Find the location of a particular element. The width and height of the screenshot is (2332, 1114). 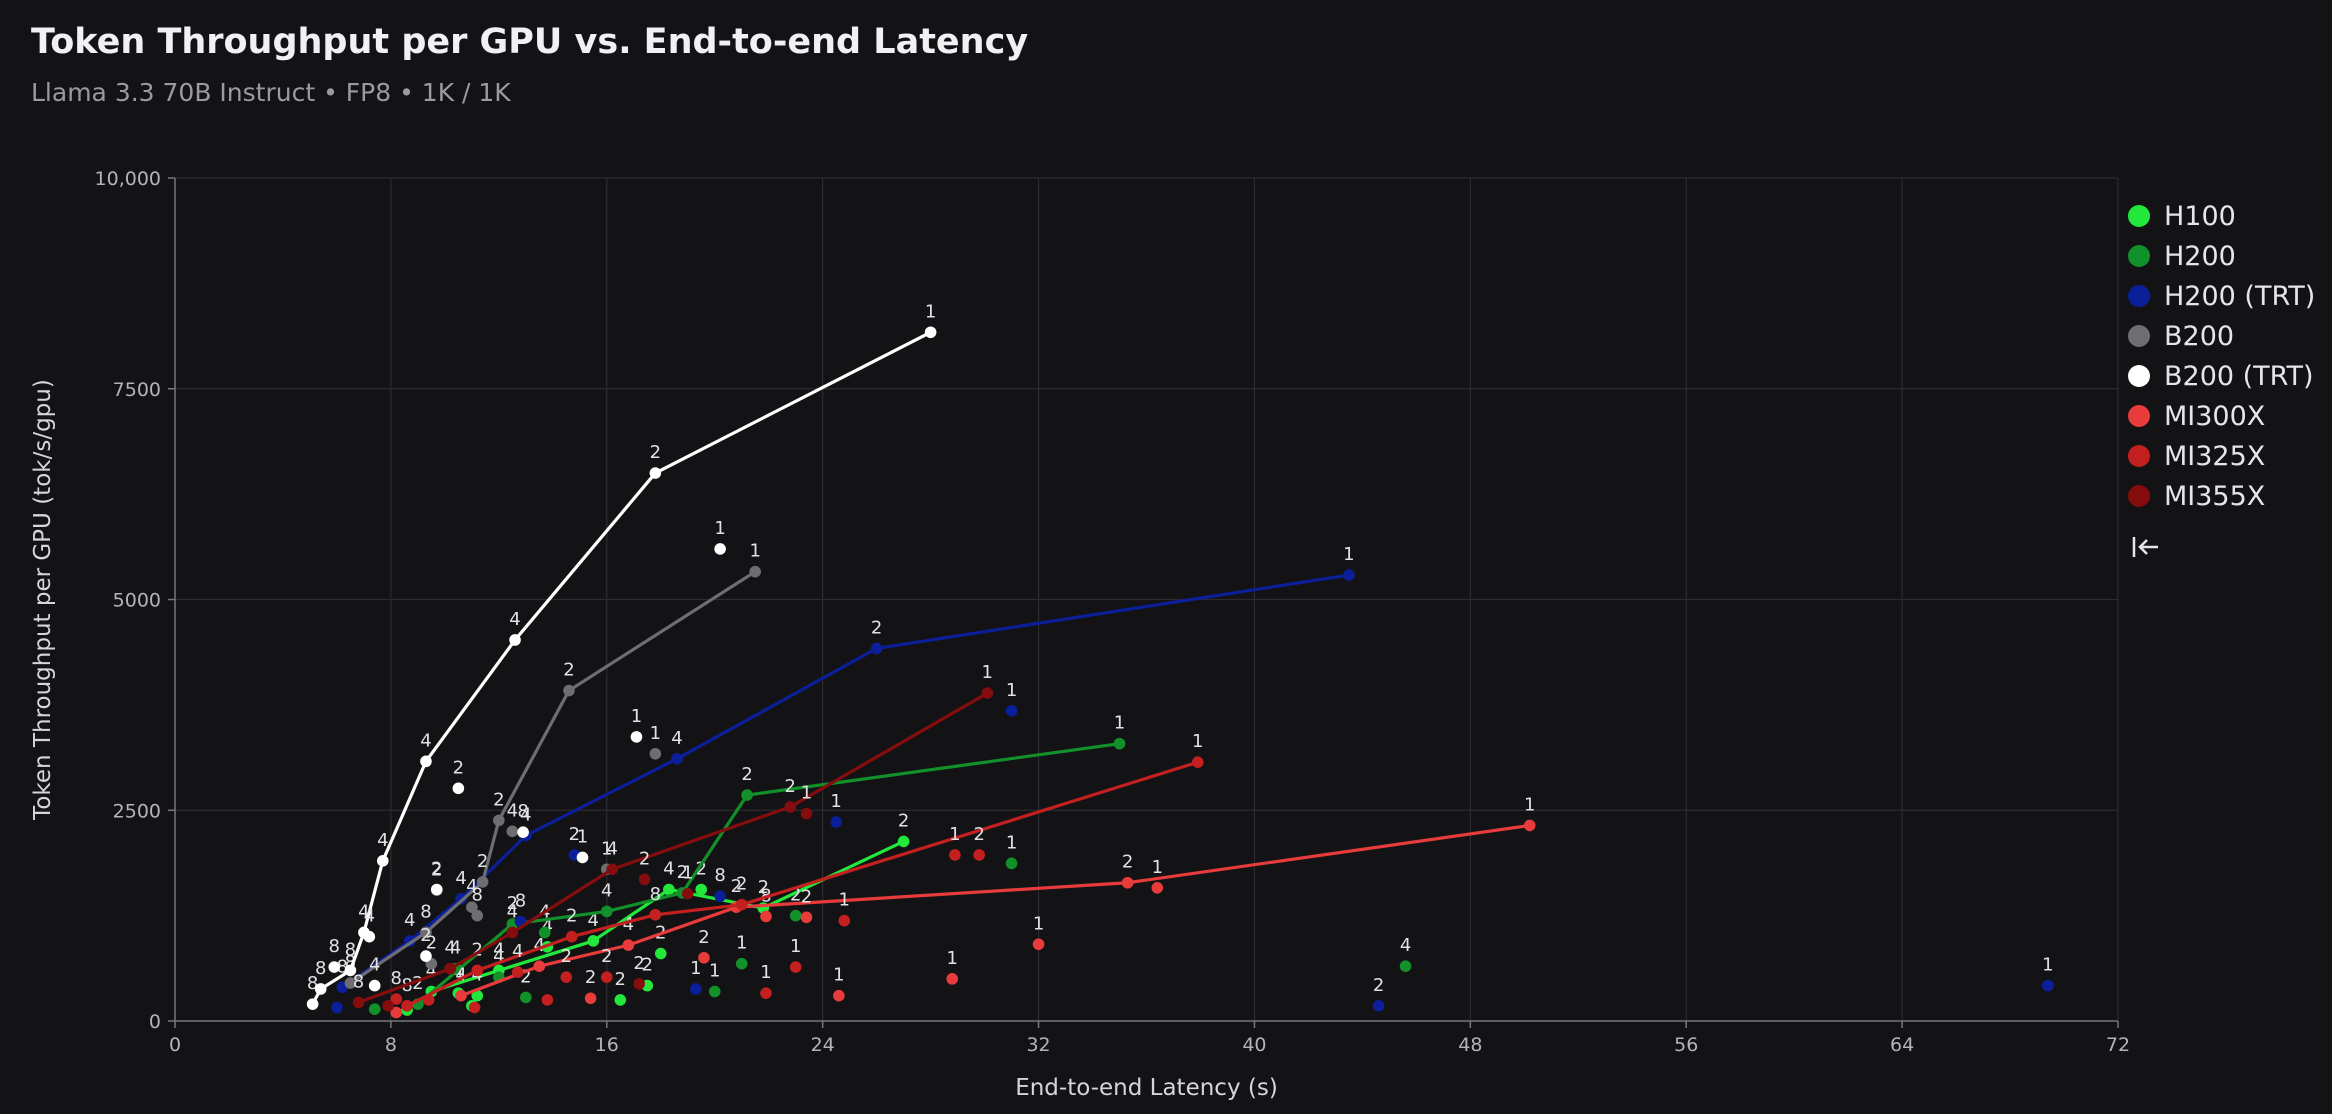

legend-item: B200 (TRT) is located at coordinates (2228, 376).